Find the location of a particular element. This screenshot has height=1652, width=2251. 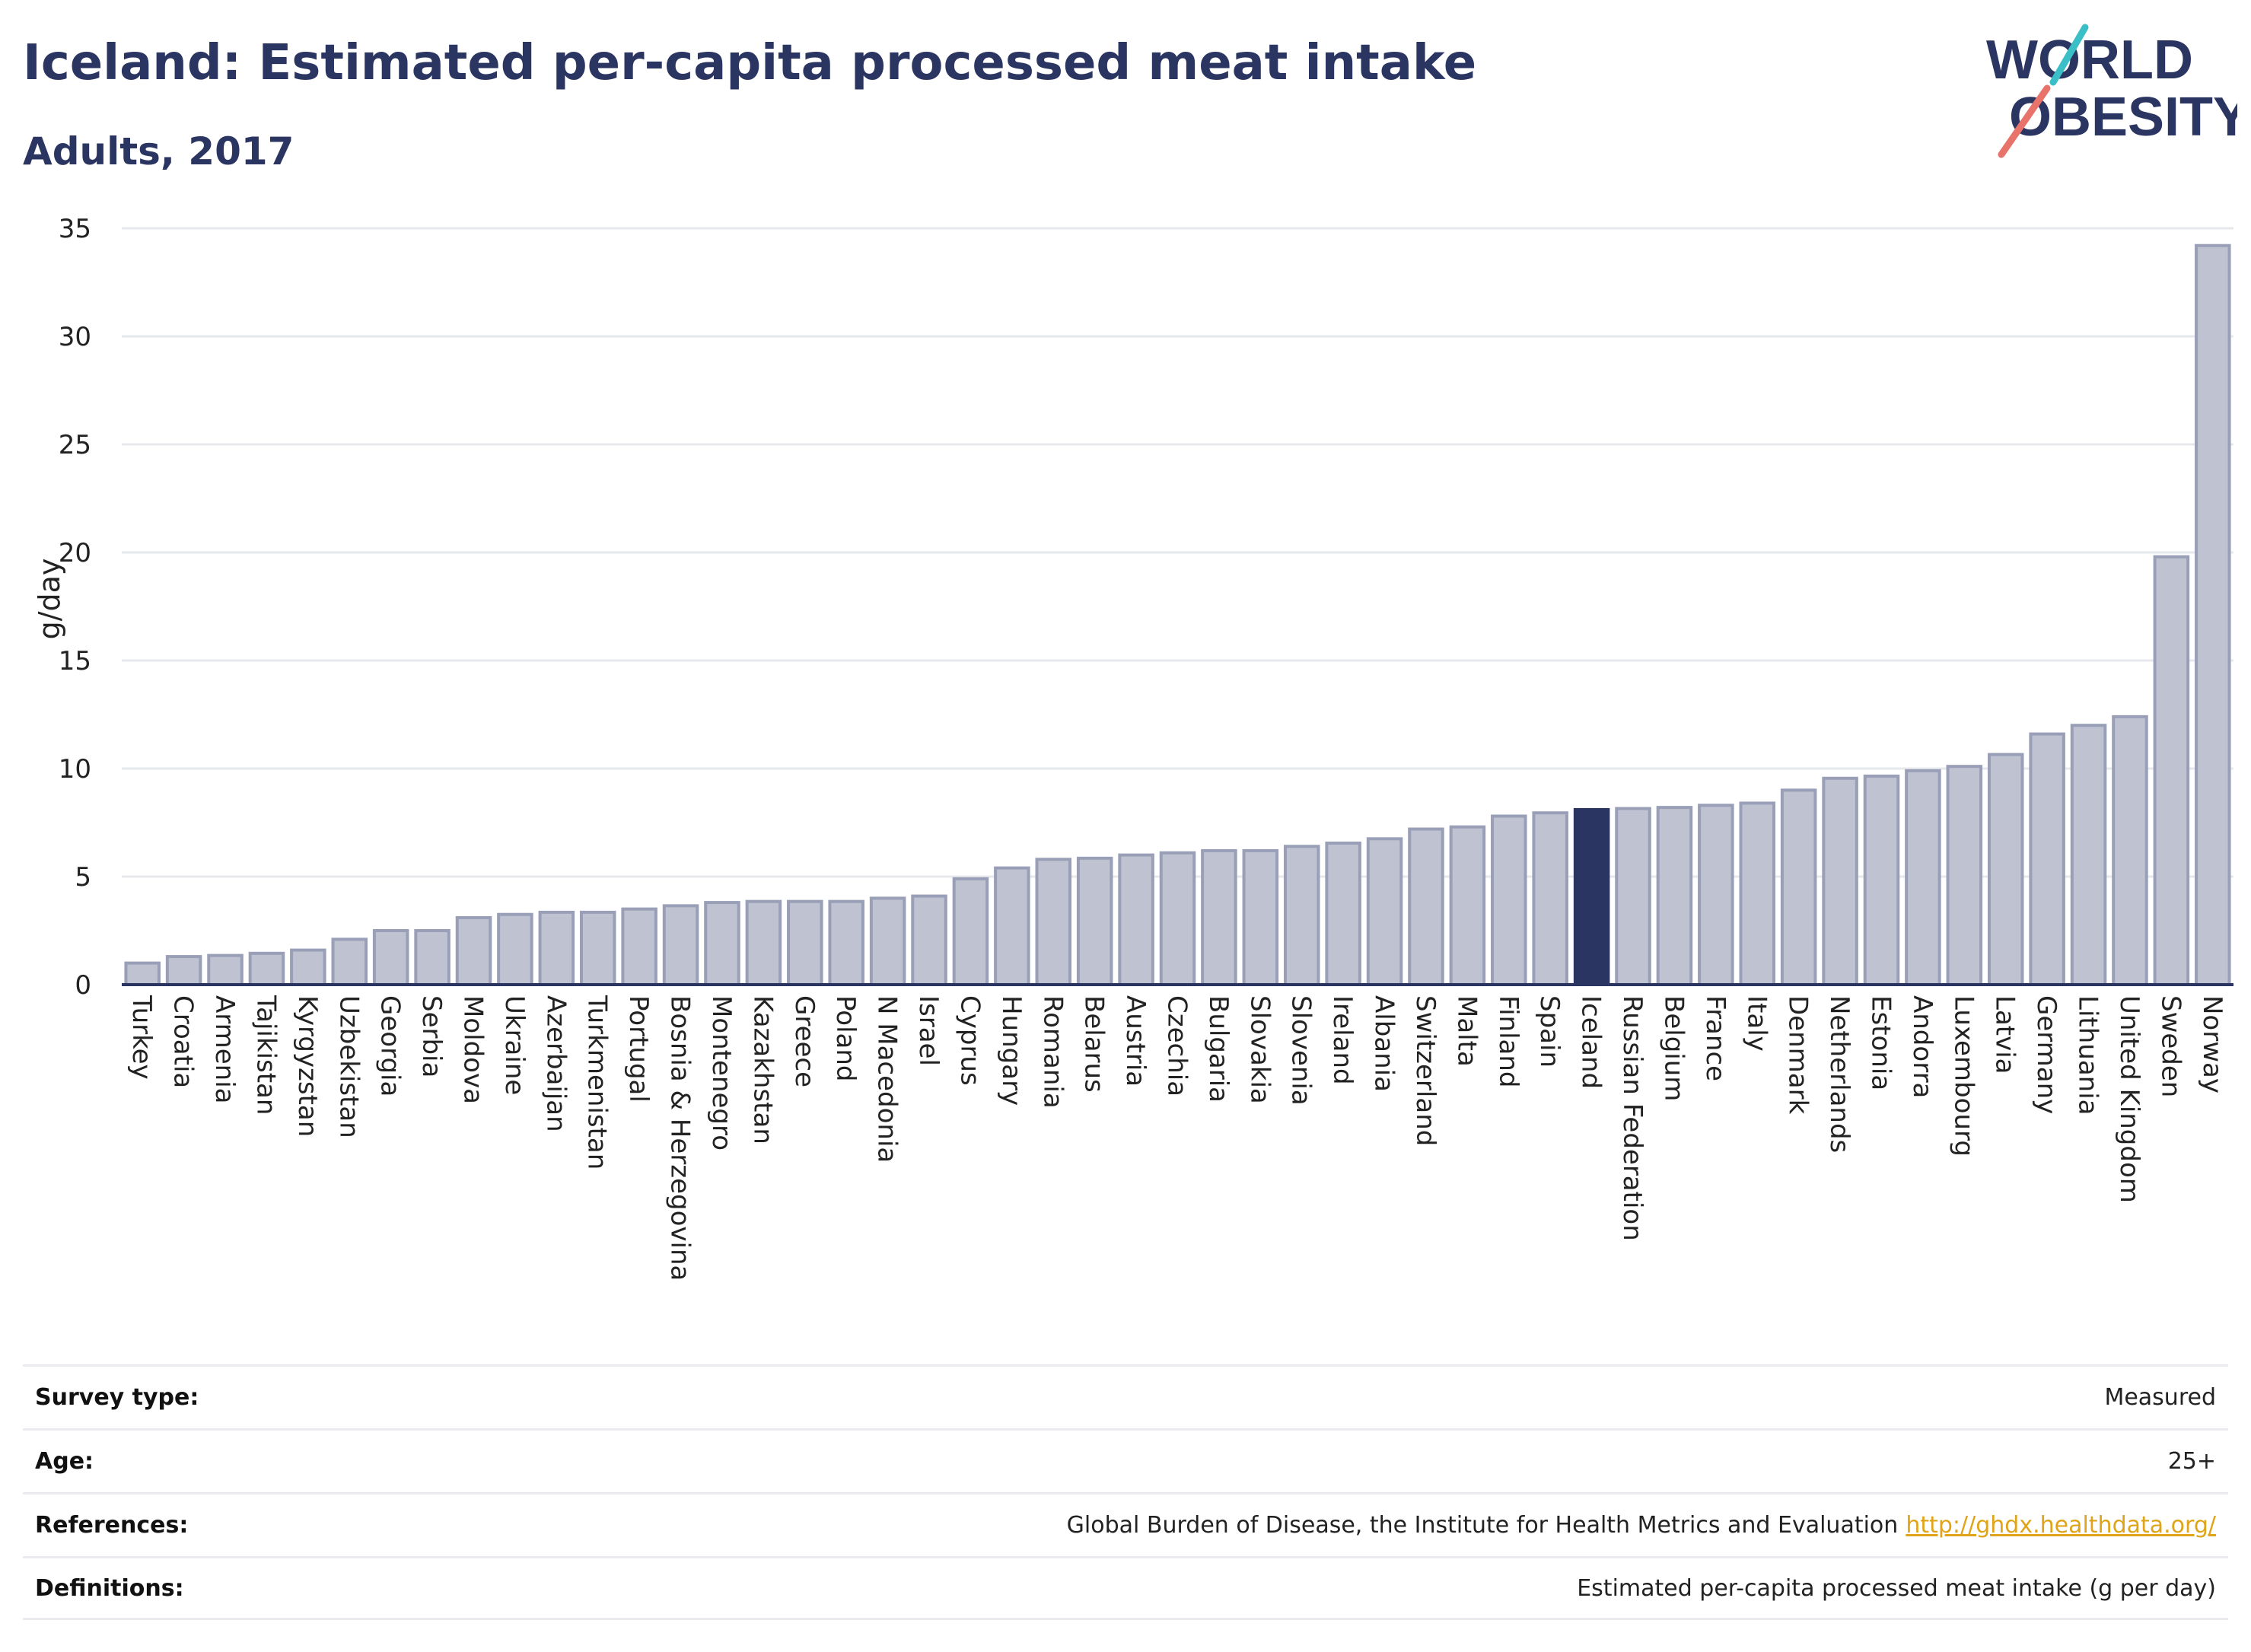

x-tick-label: Slovenia is located at coordinates (1301, 1050).